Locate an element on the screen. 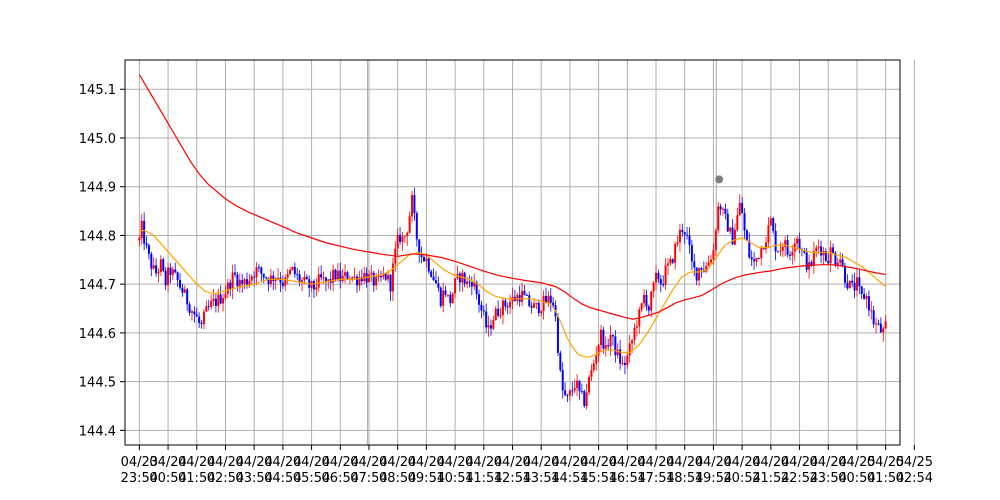  x-tick-label-time: 13:54 is located at coordinates (540, 478).